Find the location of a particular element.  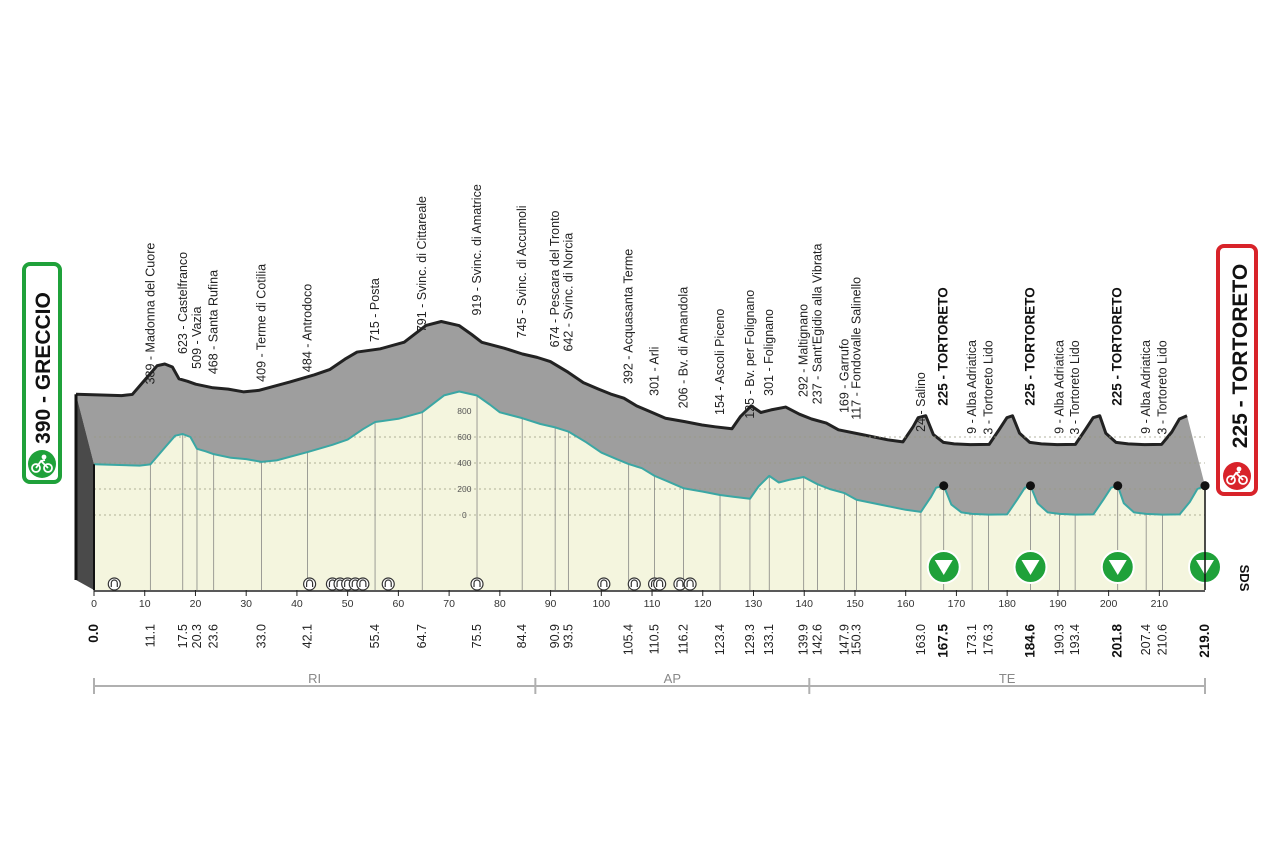

waypoint-label: 301 - Folignano is located at coordinates (769, 352).